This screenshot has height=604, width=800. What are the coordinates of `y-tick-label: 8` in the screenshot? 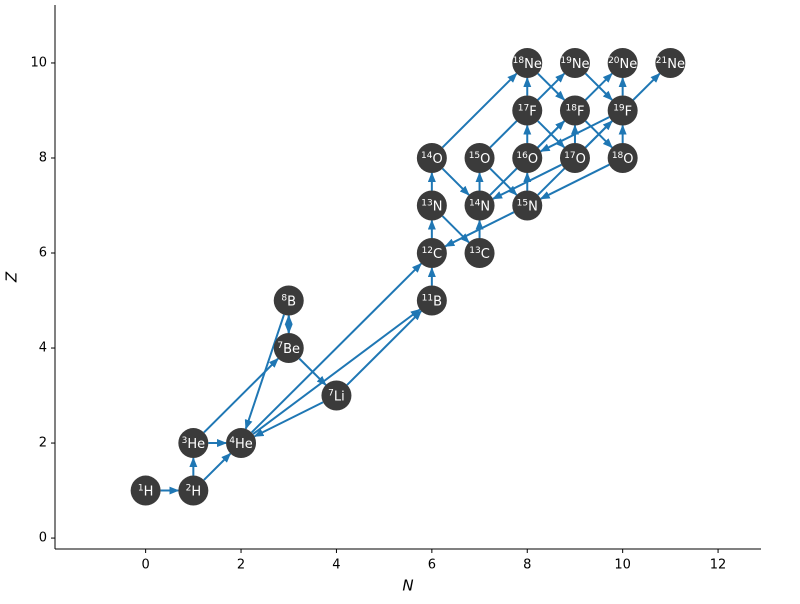 It's located at (43, 157).